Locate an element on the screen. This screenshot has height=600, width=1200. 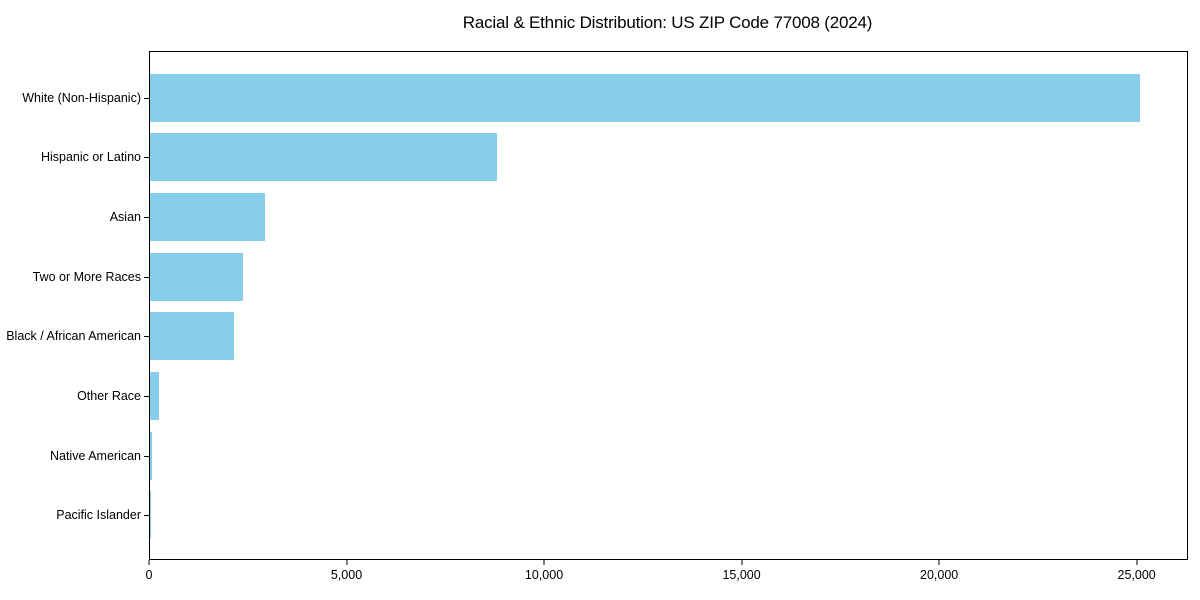
bar-row: Pacific Islander is located at coordinates (621, 515).